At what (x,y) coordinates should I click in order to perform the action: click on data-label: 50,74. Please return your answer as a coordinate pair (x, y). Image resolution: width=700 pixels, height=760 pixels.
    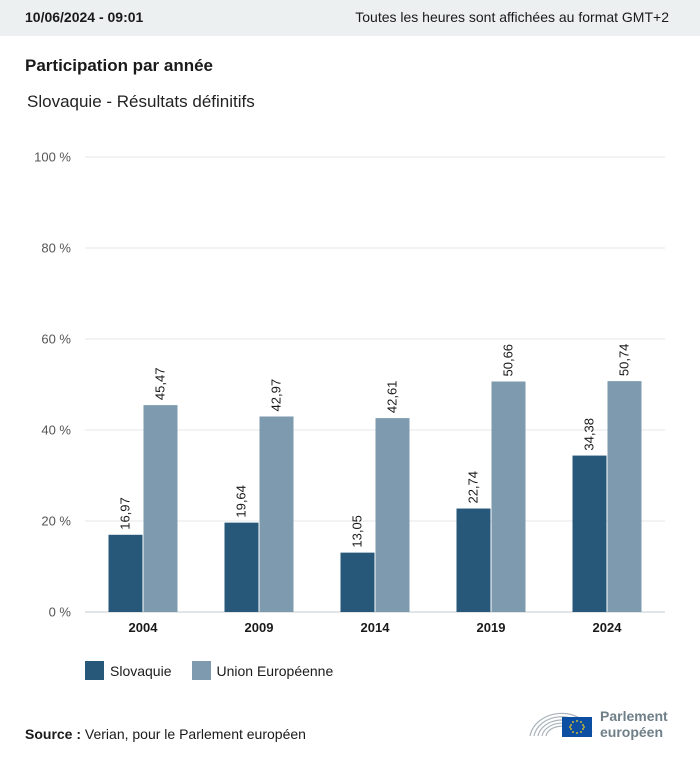
    Looking at the image, I should click on (624, 360).